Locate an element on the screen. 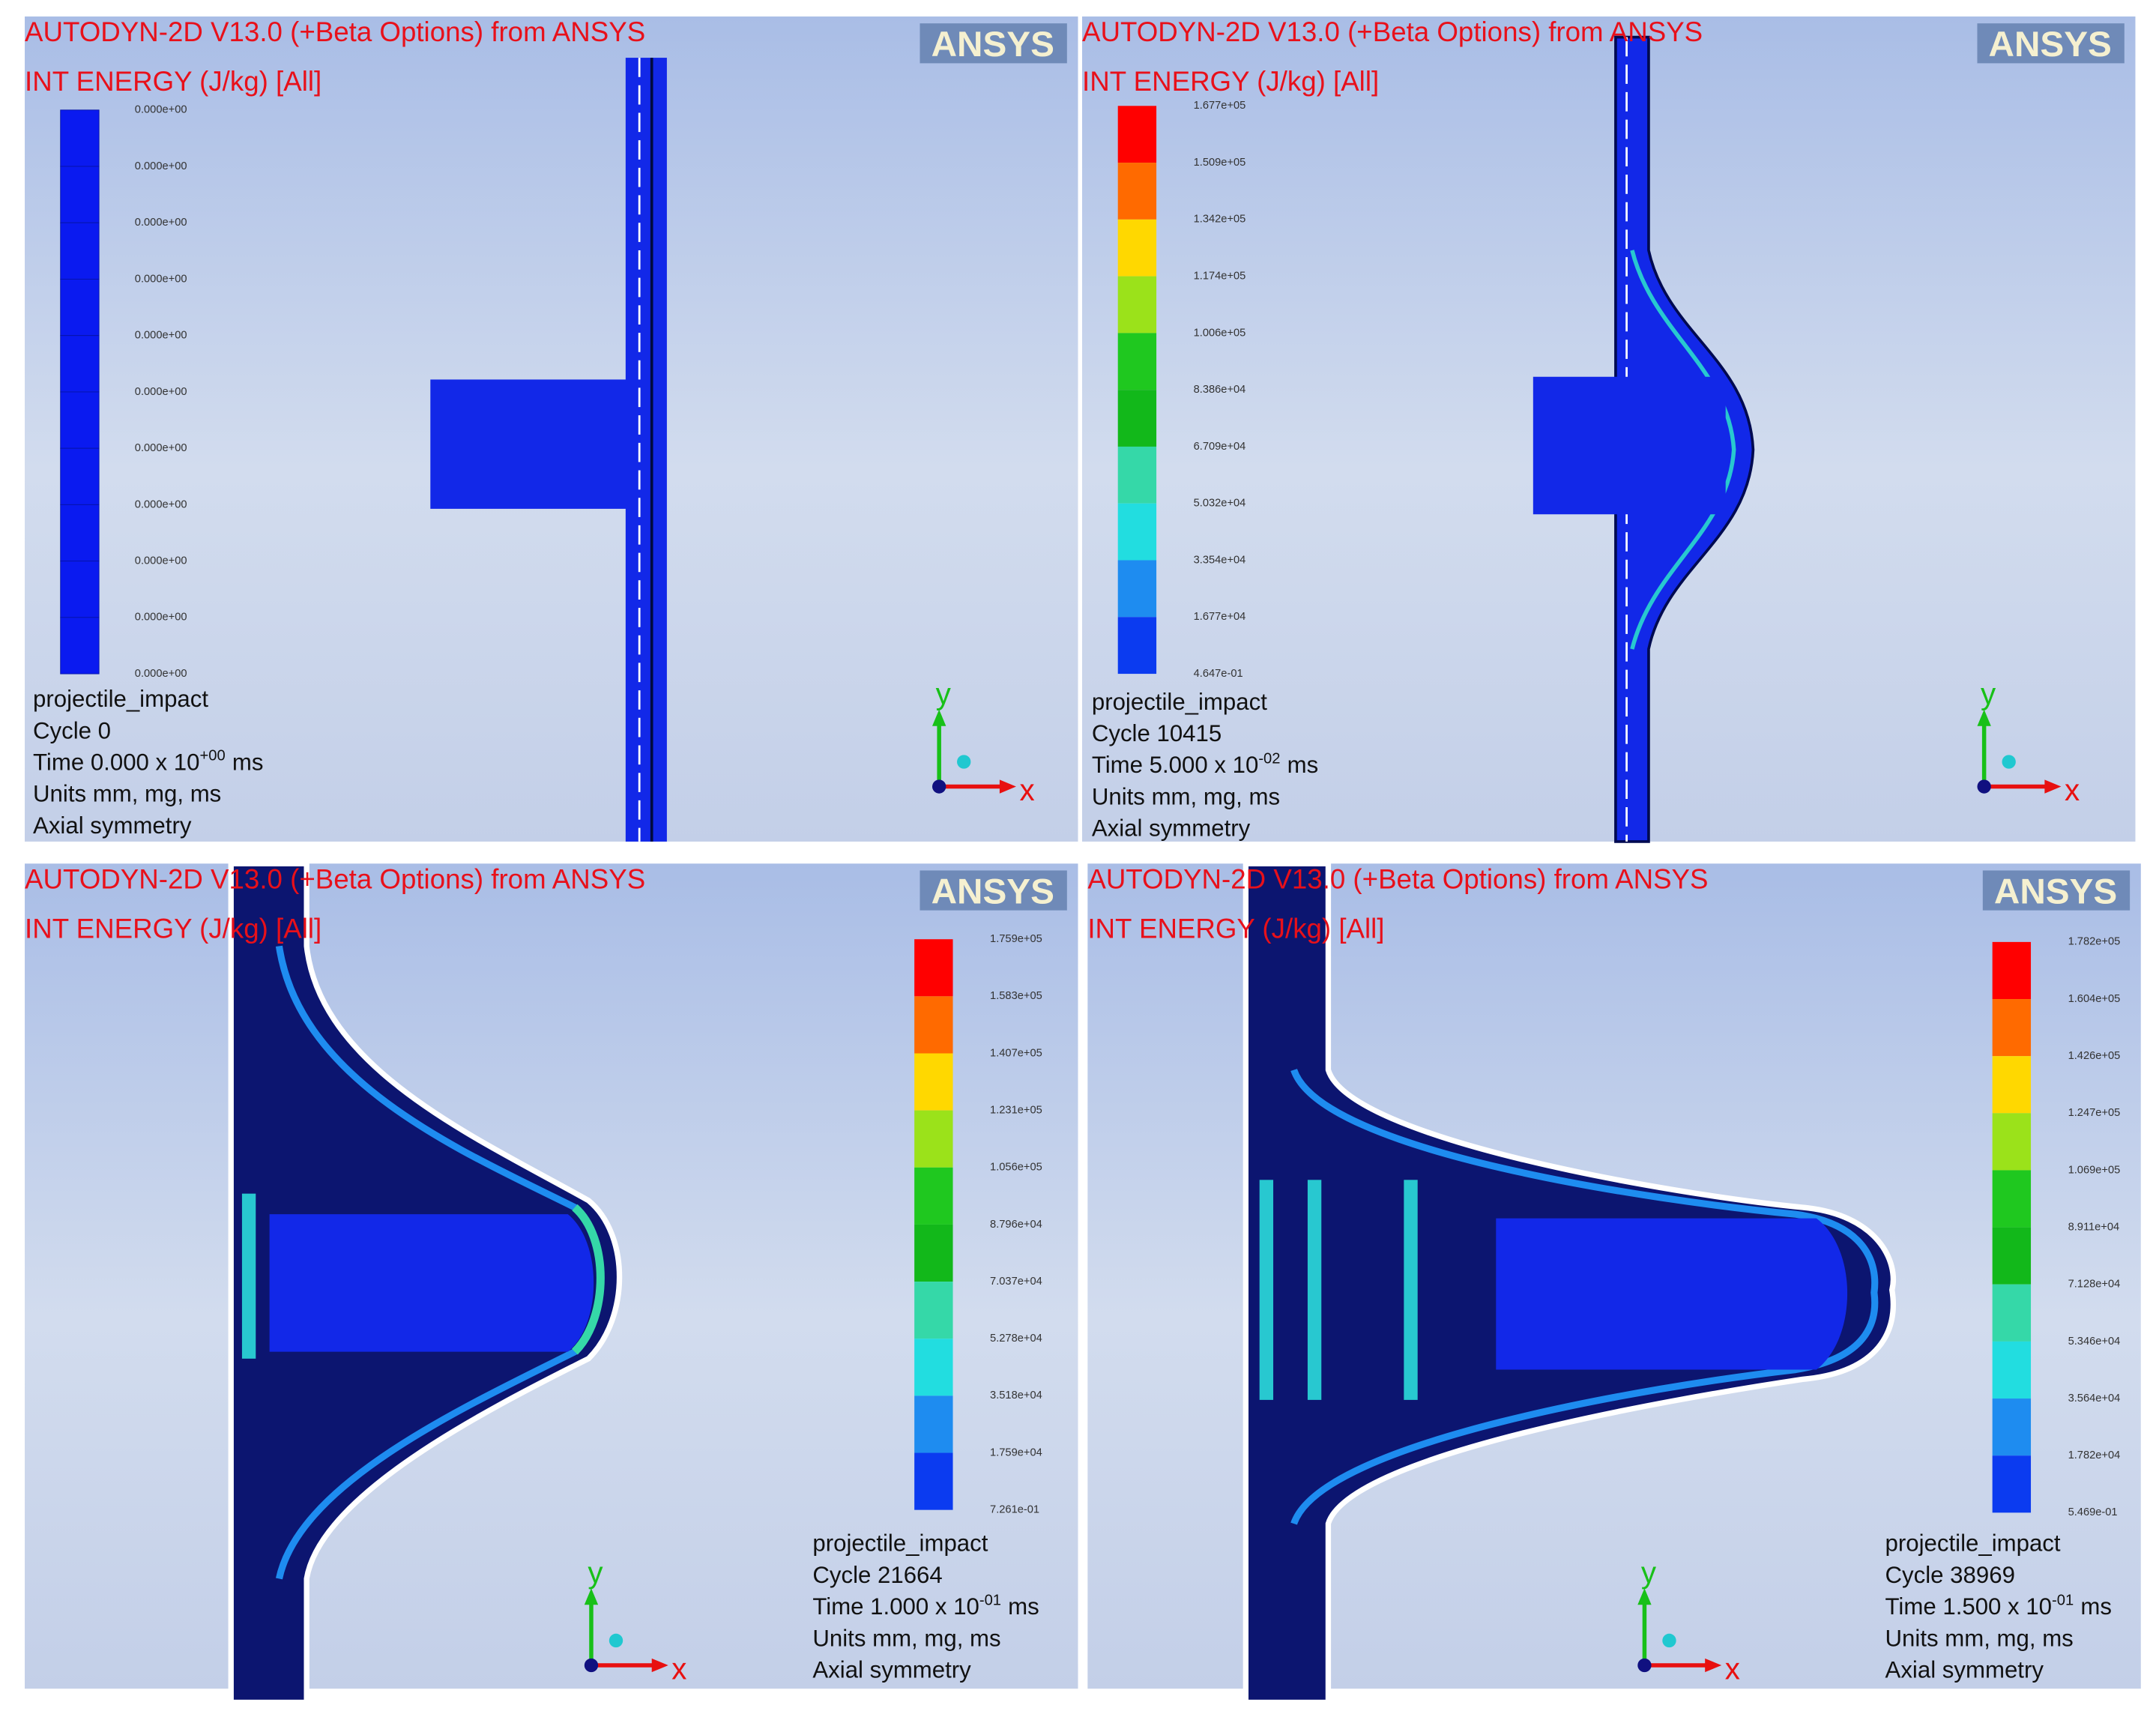 The height and width of the screenshot is (1732, 2156). time-exponent: -02 is located at coordinates (1269, 759).